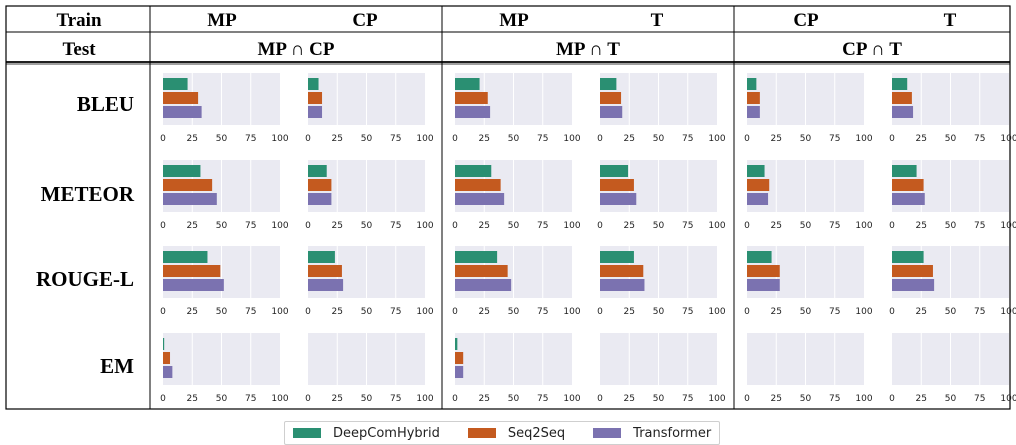 The width and height of the screenshot is (1016, 445). What do you see at coordinates (952, 195) in the screenshot?
I see `panel-5-meteor: 0 25 50 75 100` at bounding box center [952, 195].